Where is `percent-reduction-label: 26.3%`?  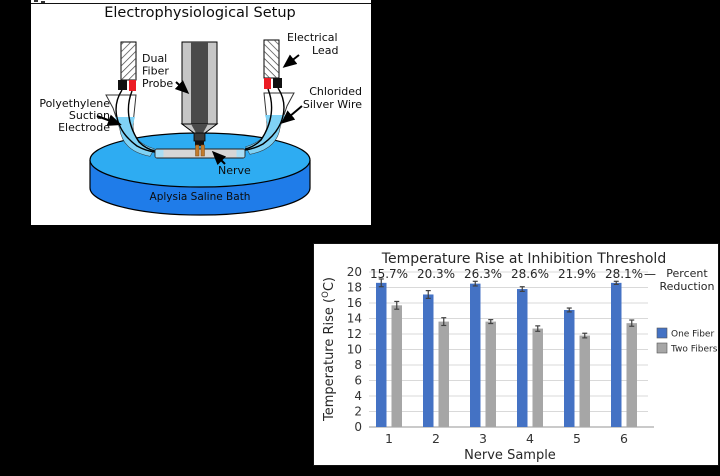 percent-reduction-label: 26.3% is located at coordinates (483, 274).